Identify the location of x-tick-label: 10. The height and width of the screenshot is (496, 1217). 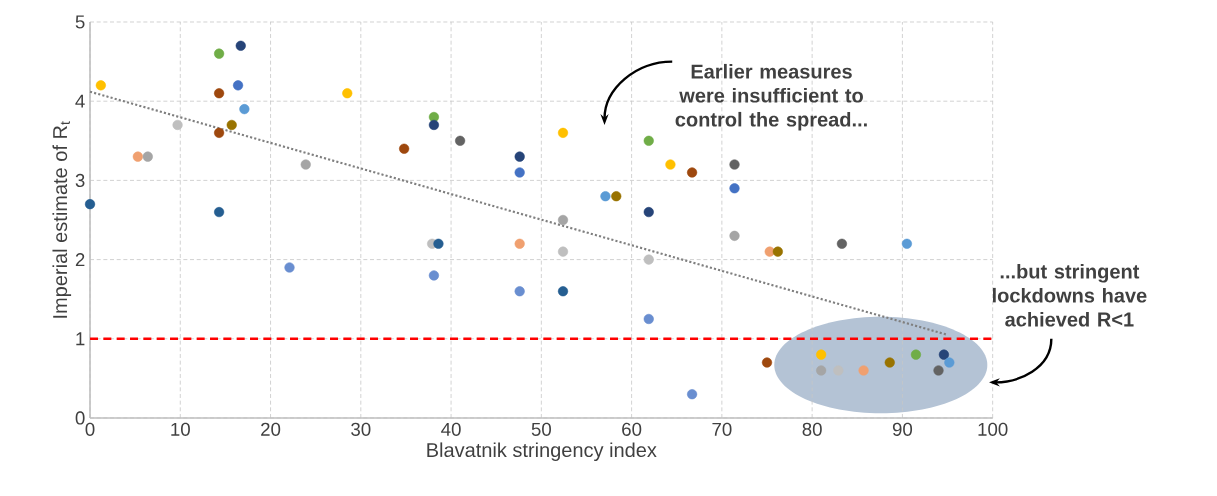
(180, 429).